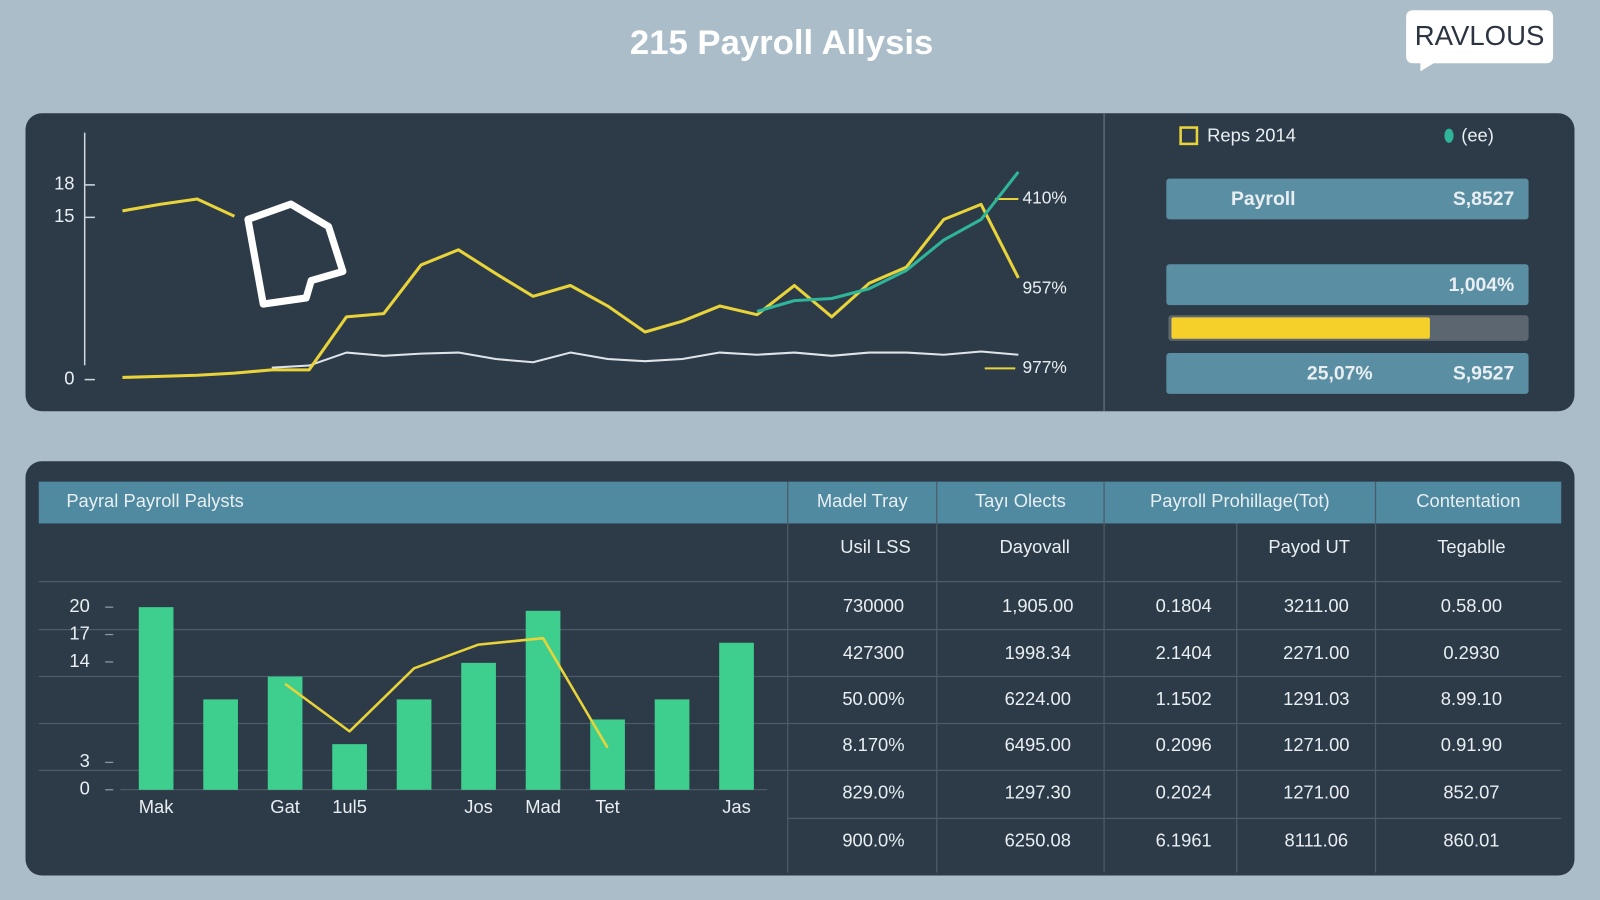  What do you see at coordinates (1477, 135) in the screenshot?
I see `legend-label: (ee)` at bounding box center [1477, 135].